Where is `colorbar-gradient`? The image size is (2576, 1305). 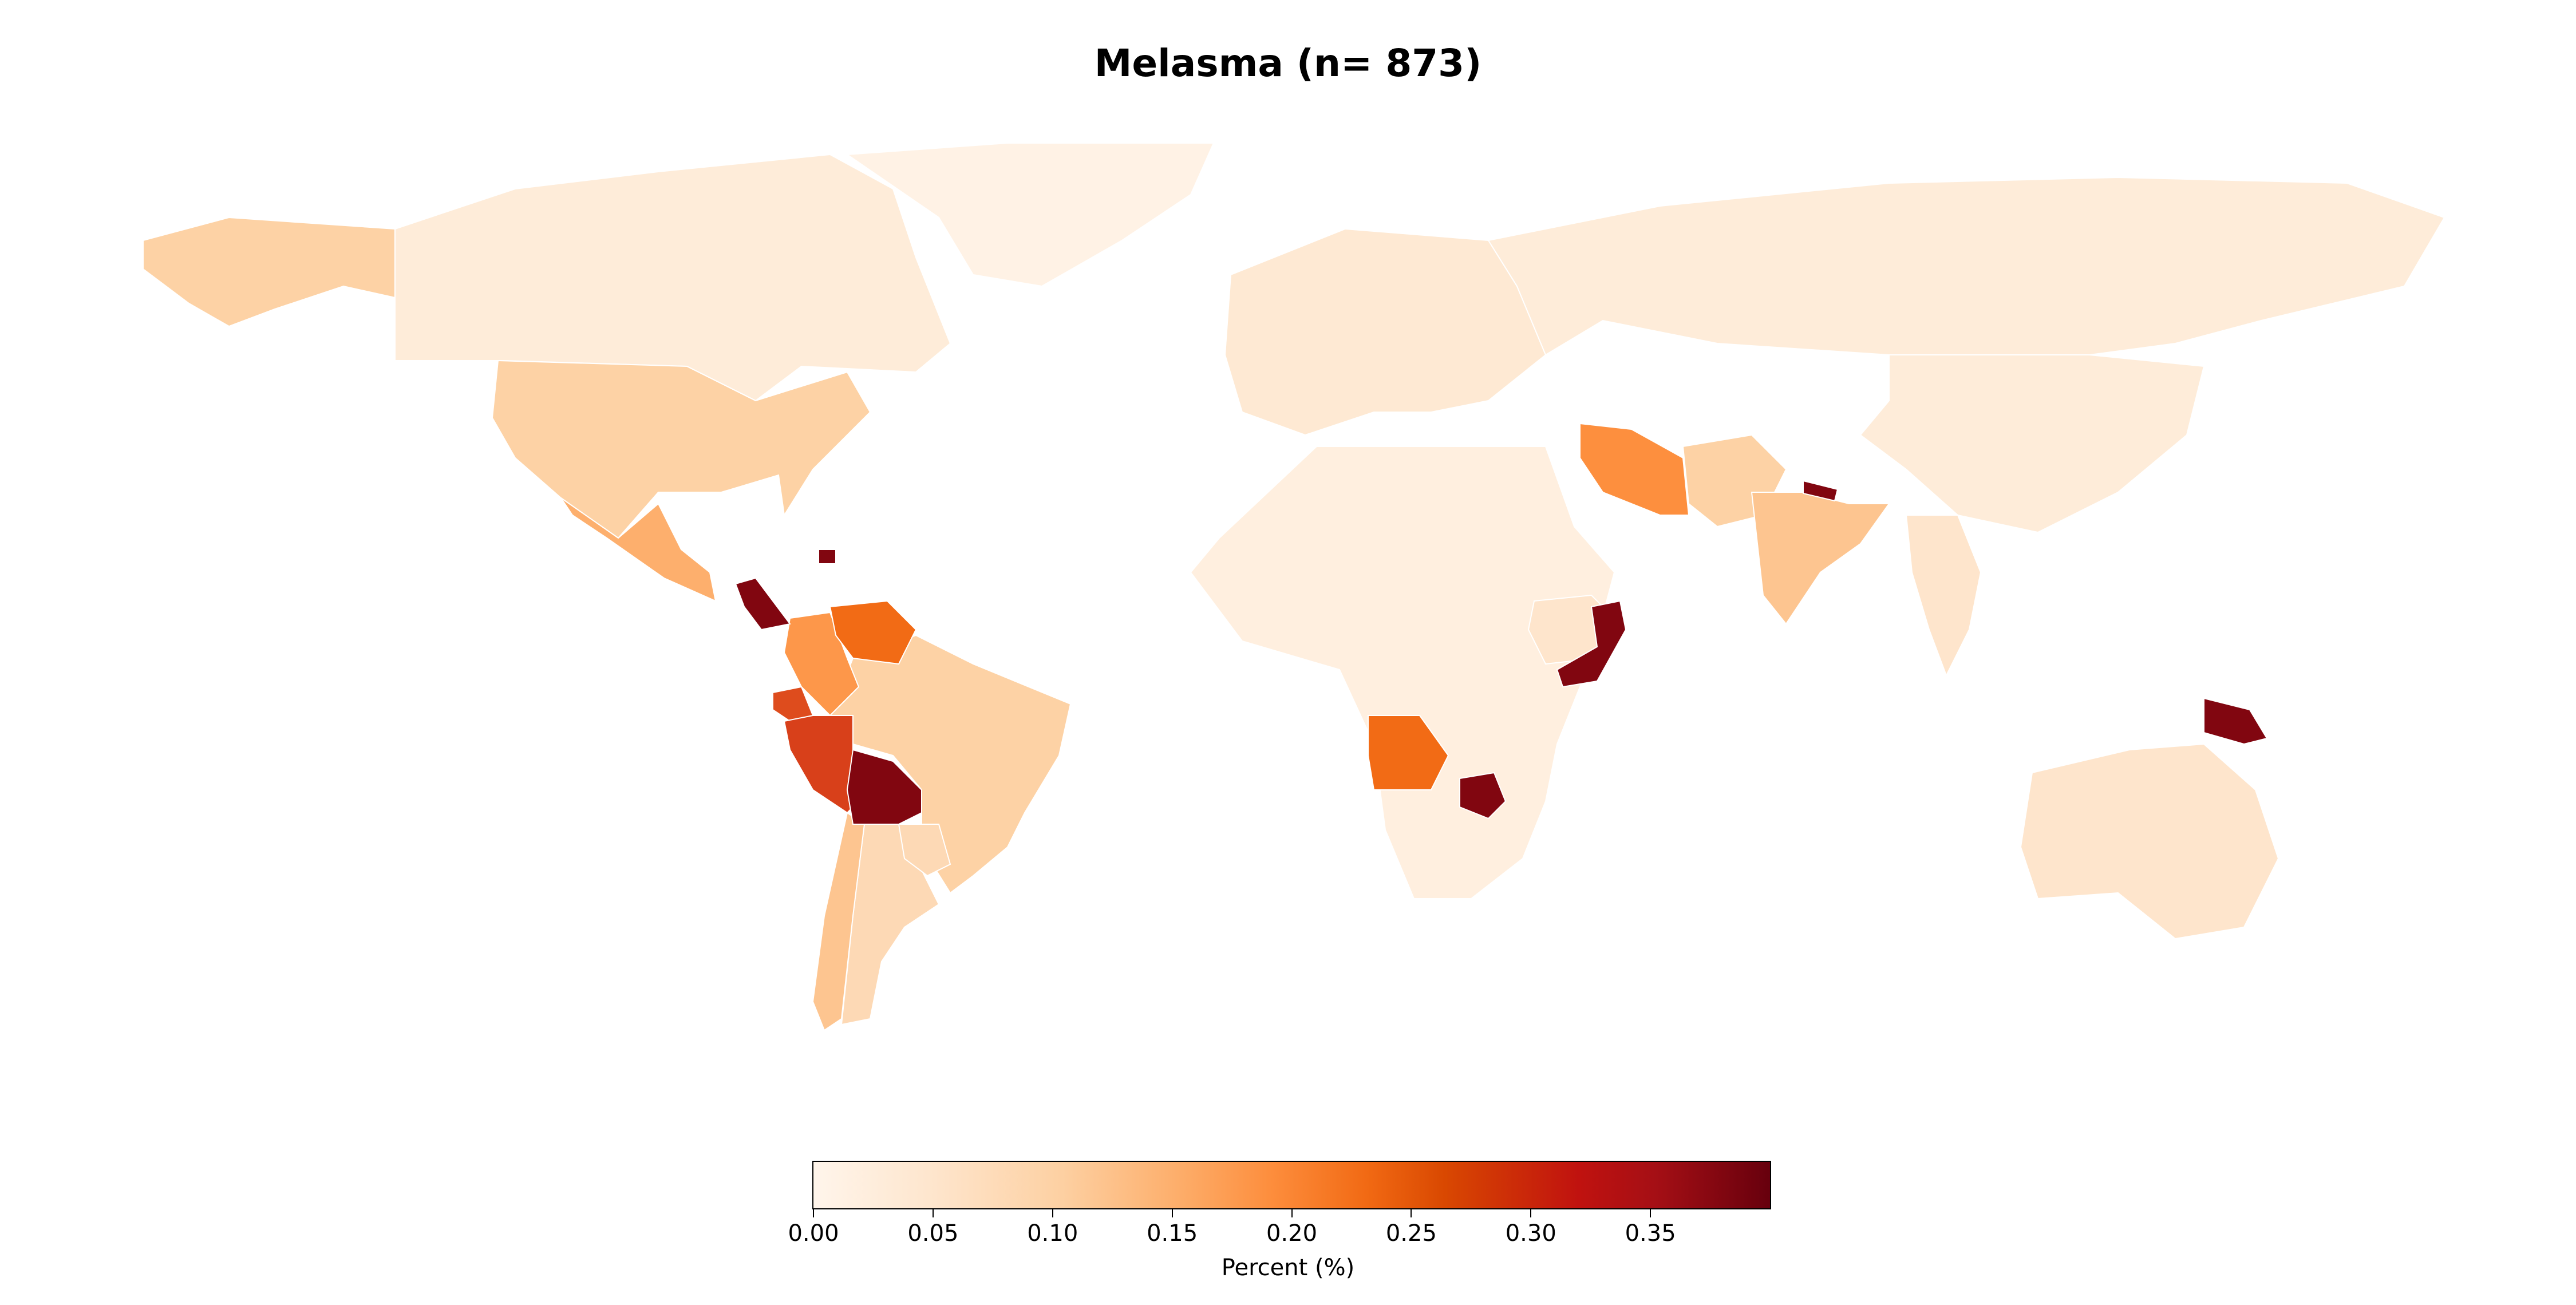
colorbar-gradient is located at coordinates (1291, 1185).